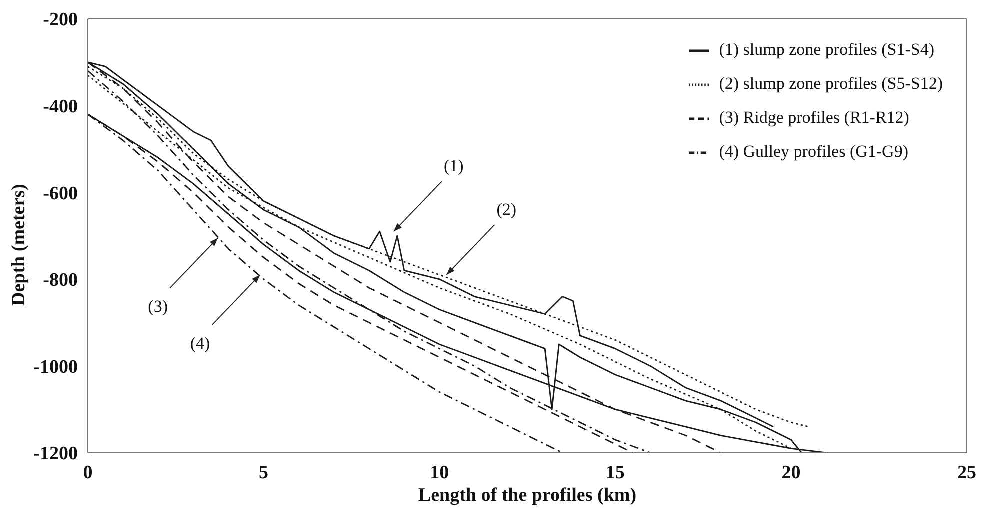 This screenshot has height=527, width=990. I want to click on y-tick-label: -400, so click(60, 107).